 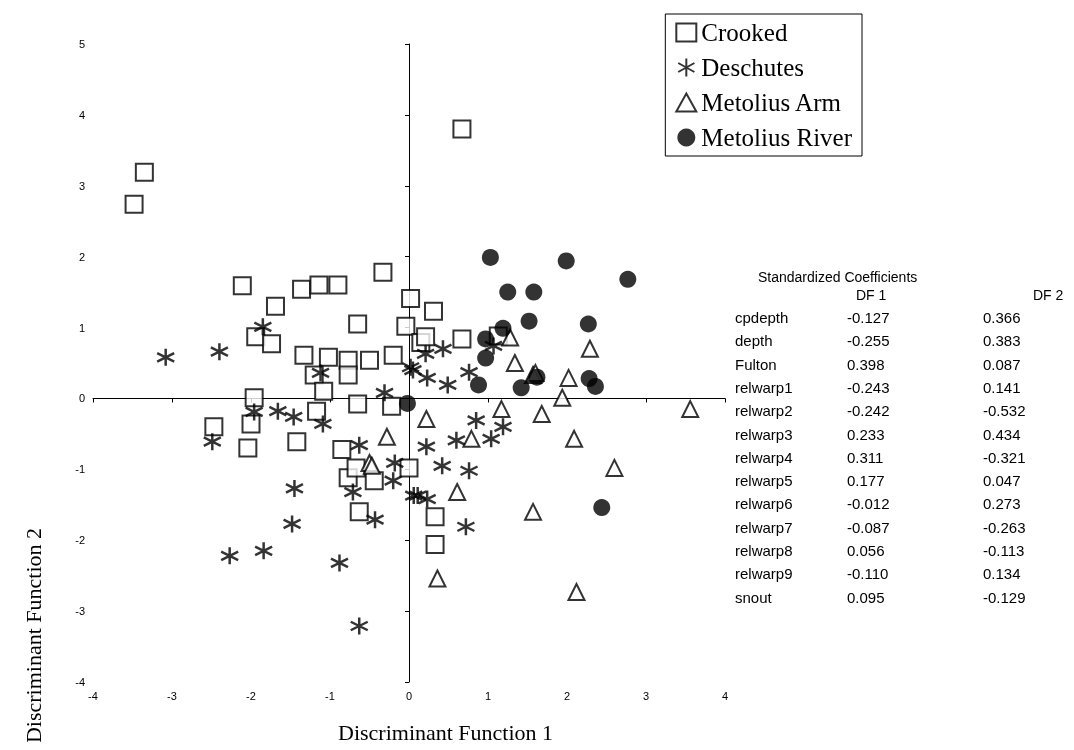 I want to click on text: snout, so click(x=754, y=597).